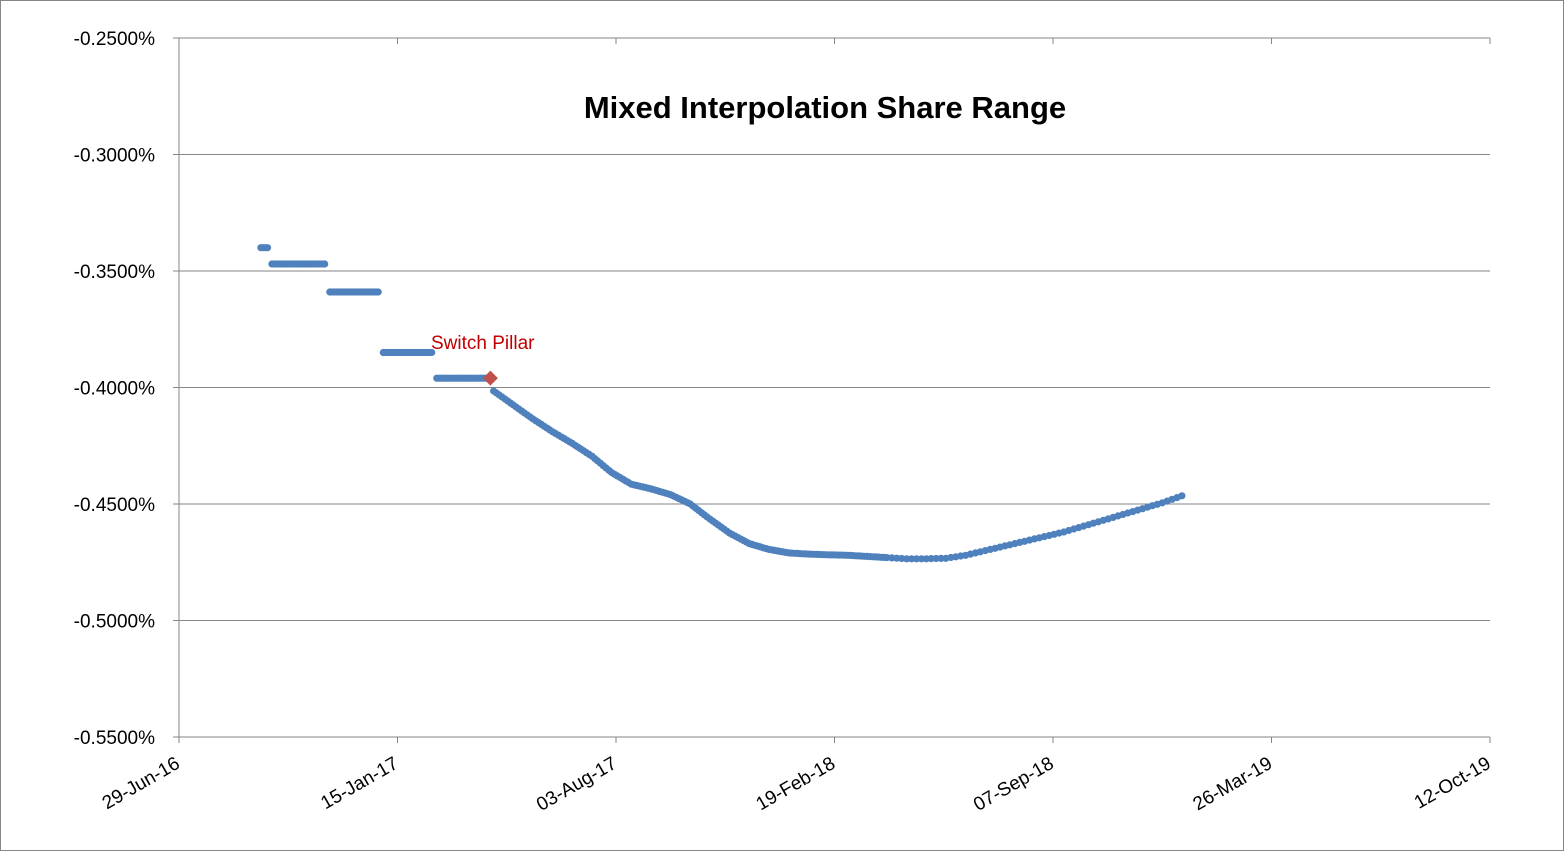 The width and height of the screenshot is (1564, 851). What do you see at coordinates (114, 156) in the screenshot?
I see `y-tick-label: -0.3000%` at bounding box center [114, 156].